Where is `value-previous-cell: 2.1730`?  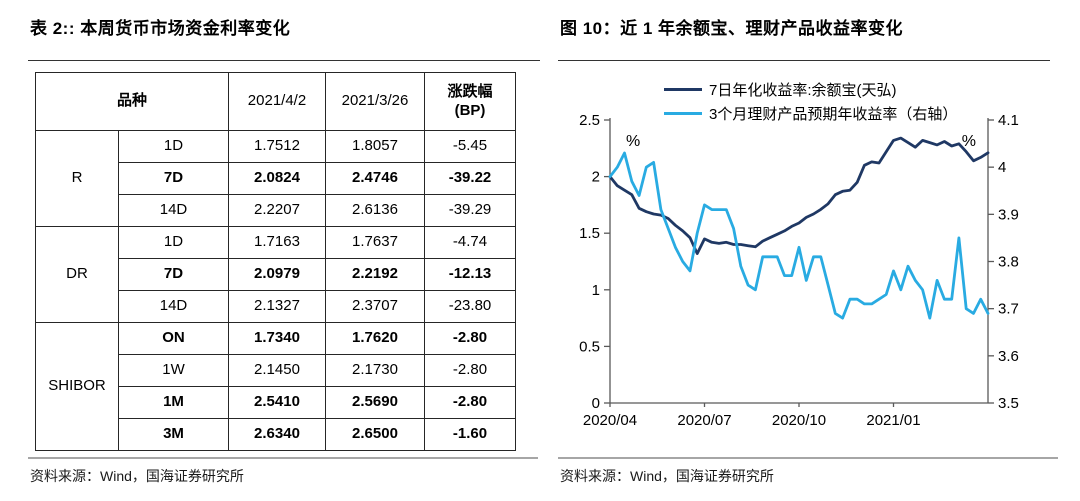 value-previous-cell: 2.1730 is located at coordinates (375, 370).